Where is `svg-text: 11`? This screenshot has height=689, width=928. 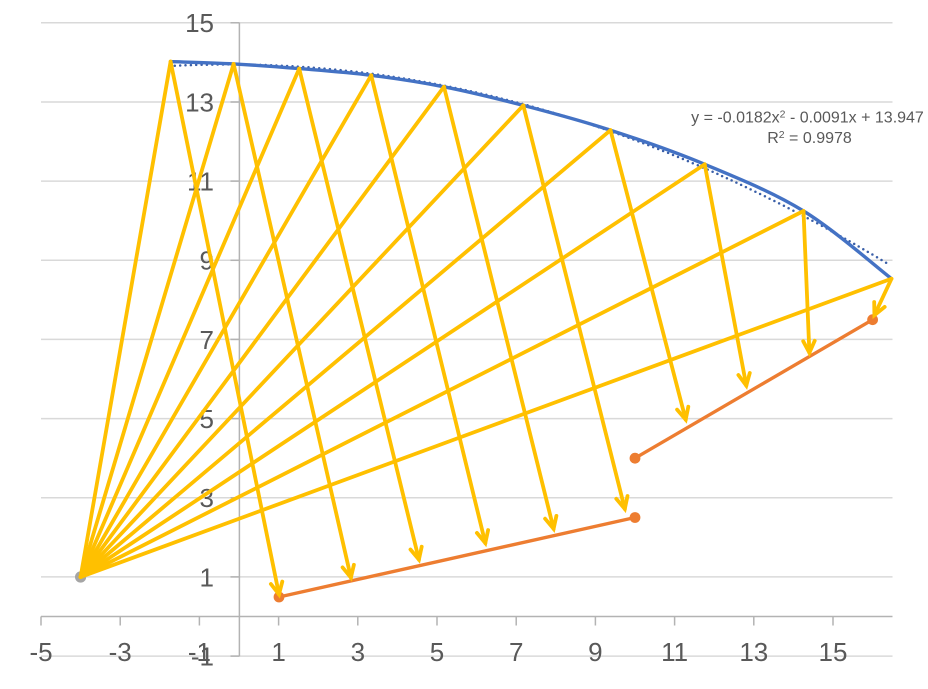 svg-text: 11 is located at coordinates (674, 652).